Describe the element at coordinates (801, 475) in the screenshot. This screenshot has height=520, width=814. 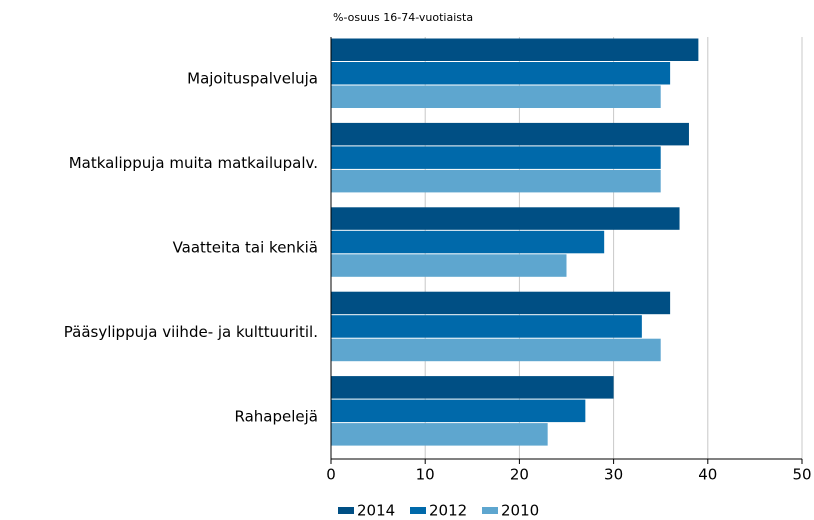
I see `x-tick-label: 50` at that location.